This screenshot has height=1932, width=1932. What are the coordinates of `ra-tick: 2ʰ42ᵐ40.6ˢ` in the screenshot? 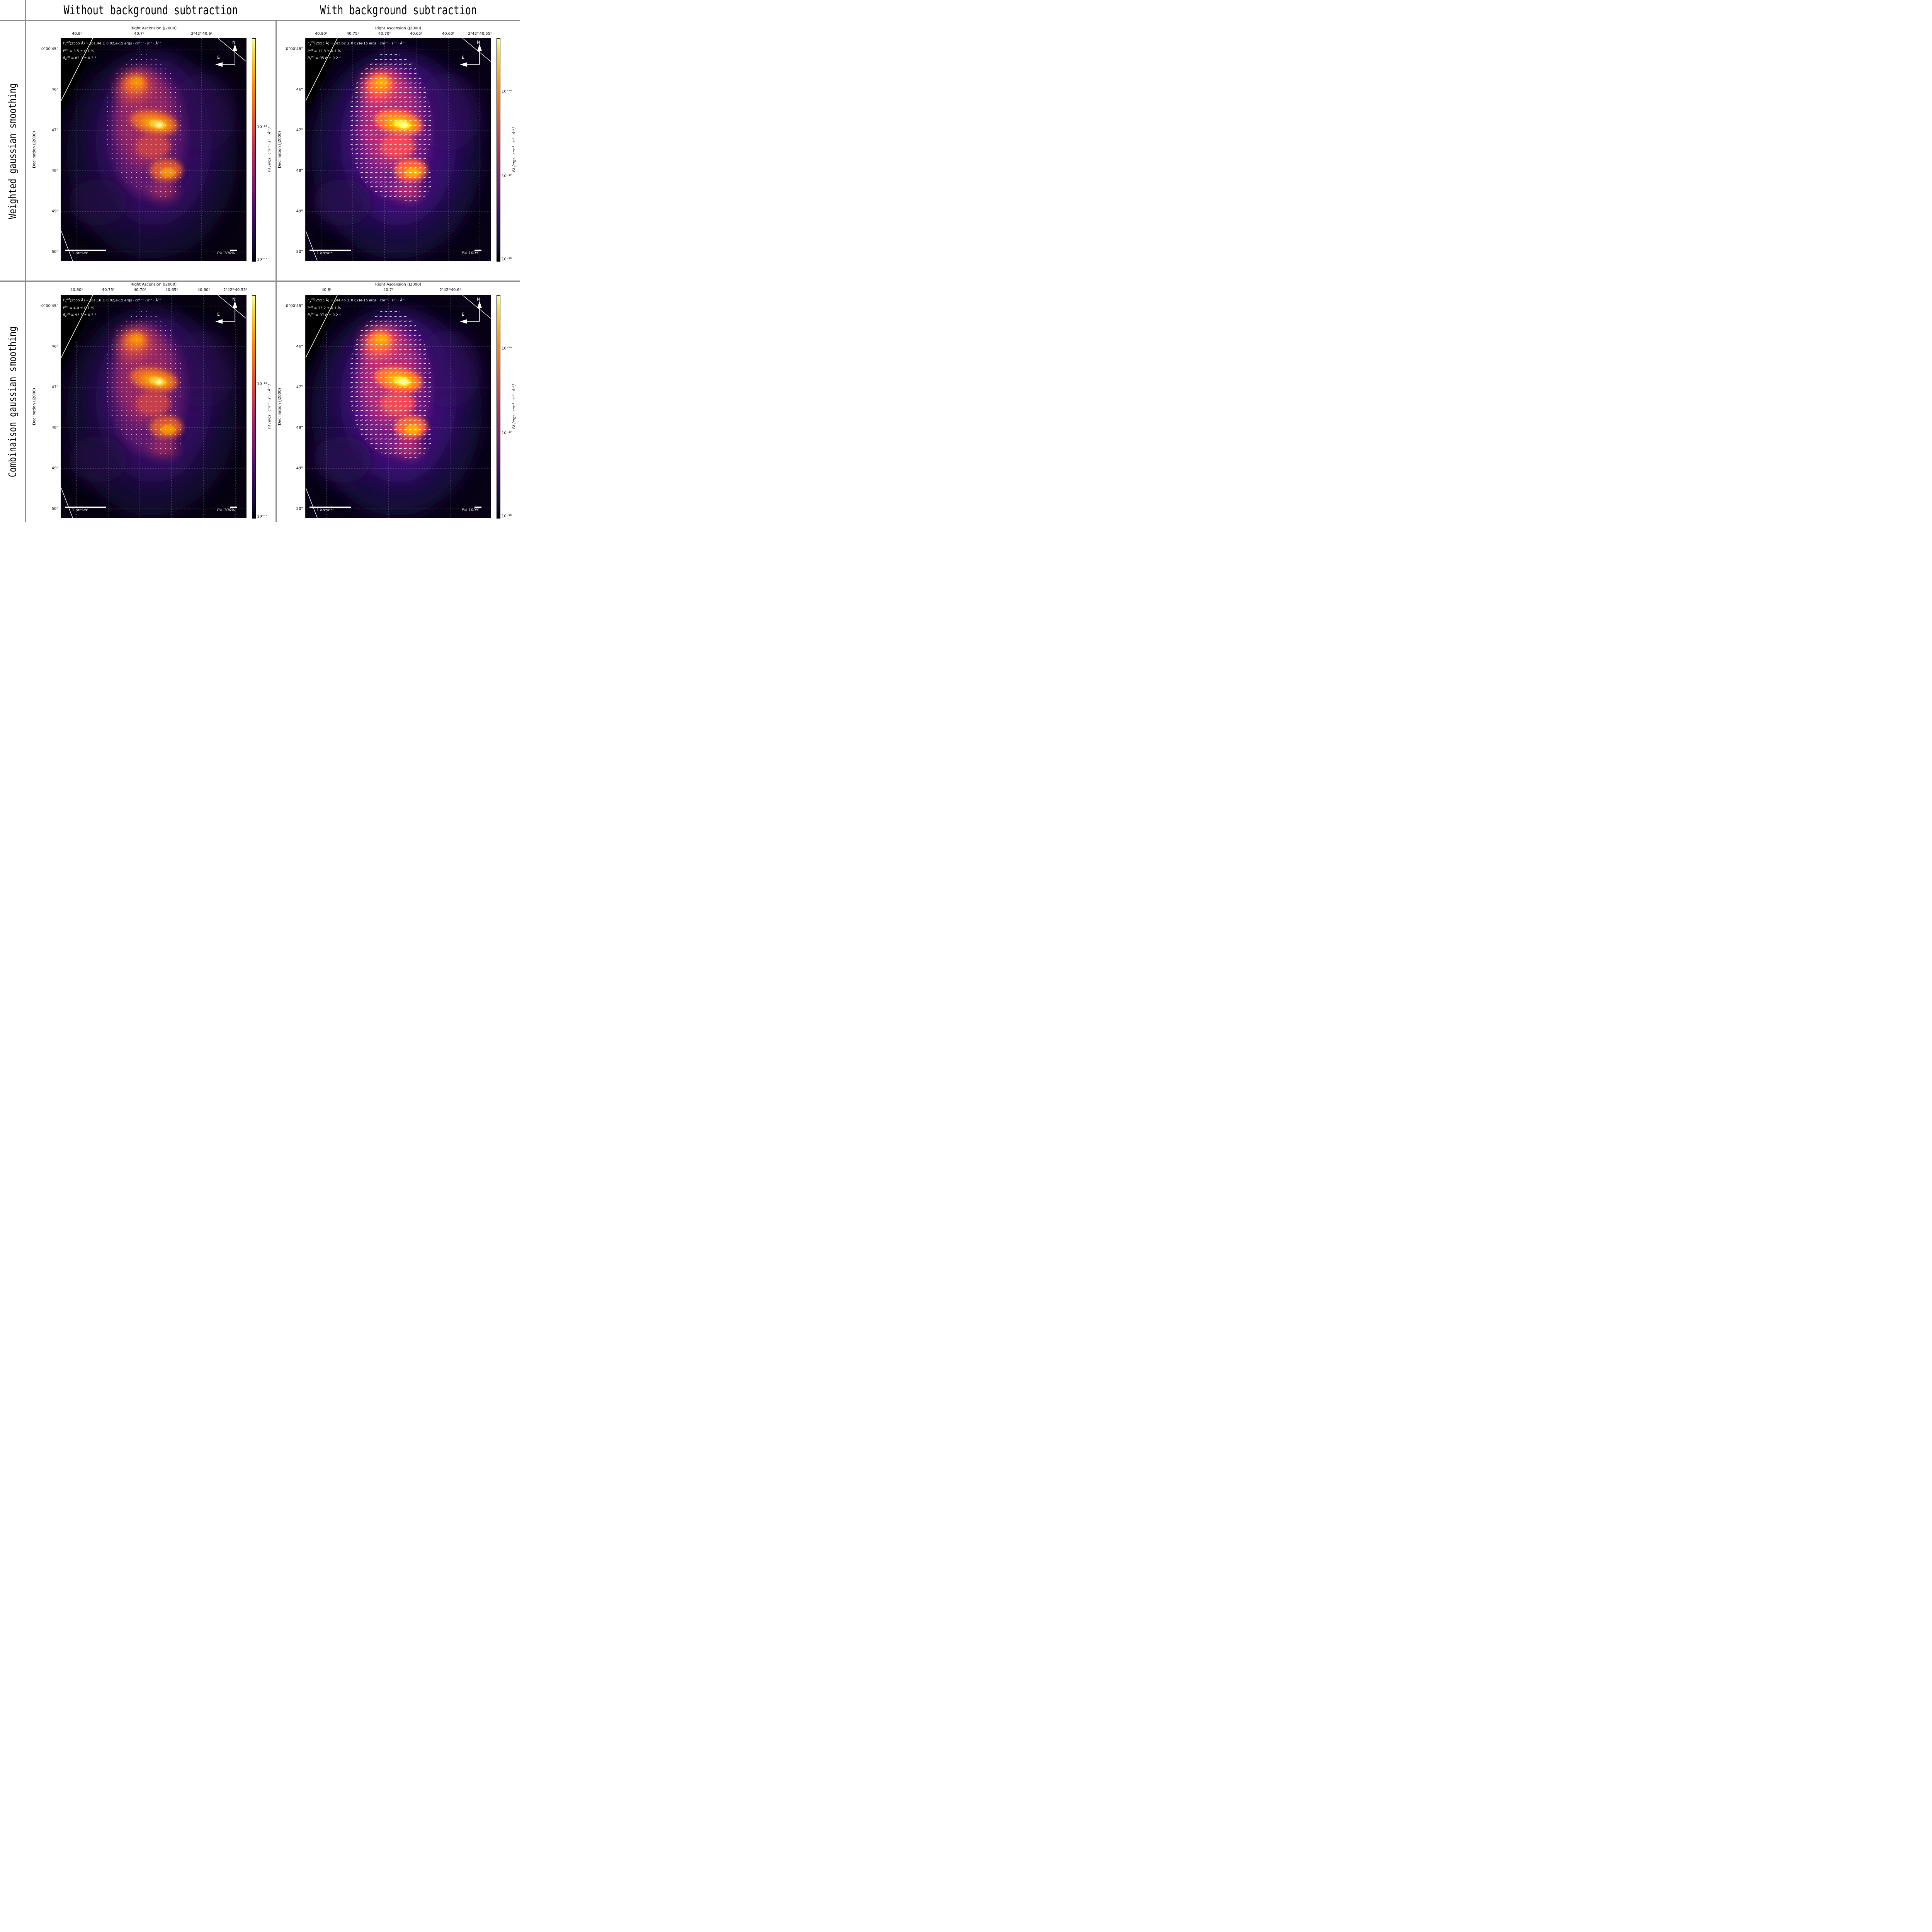 It's located at (202, 34).